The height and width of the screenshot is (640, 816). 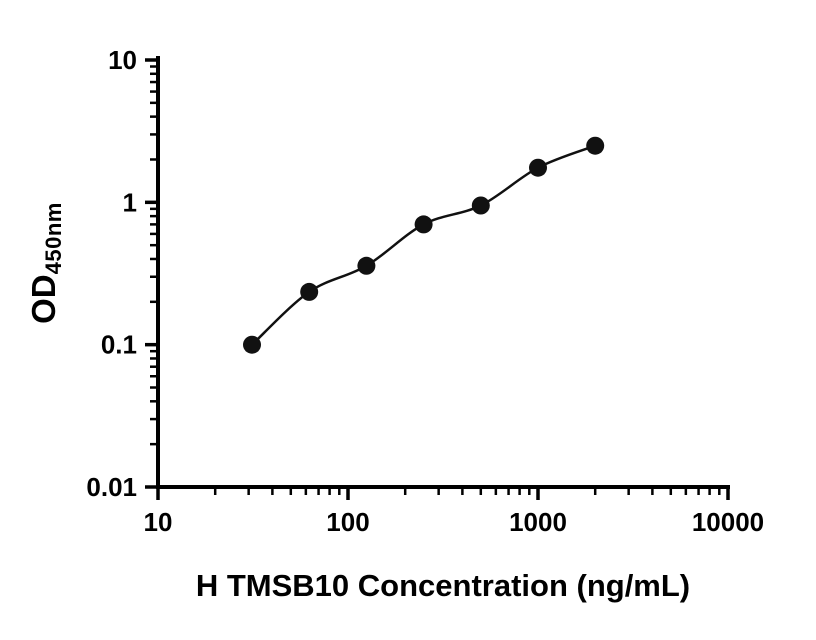 What do you see at coordinates (43, 299) in the screenshot?
I see `y-axis-title-main: OD` at bounding box center [43, 299].